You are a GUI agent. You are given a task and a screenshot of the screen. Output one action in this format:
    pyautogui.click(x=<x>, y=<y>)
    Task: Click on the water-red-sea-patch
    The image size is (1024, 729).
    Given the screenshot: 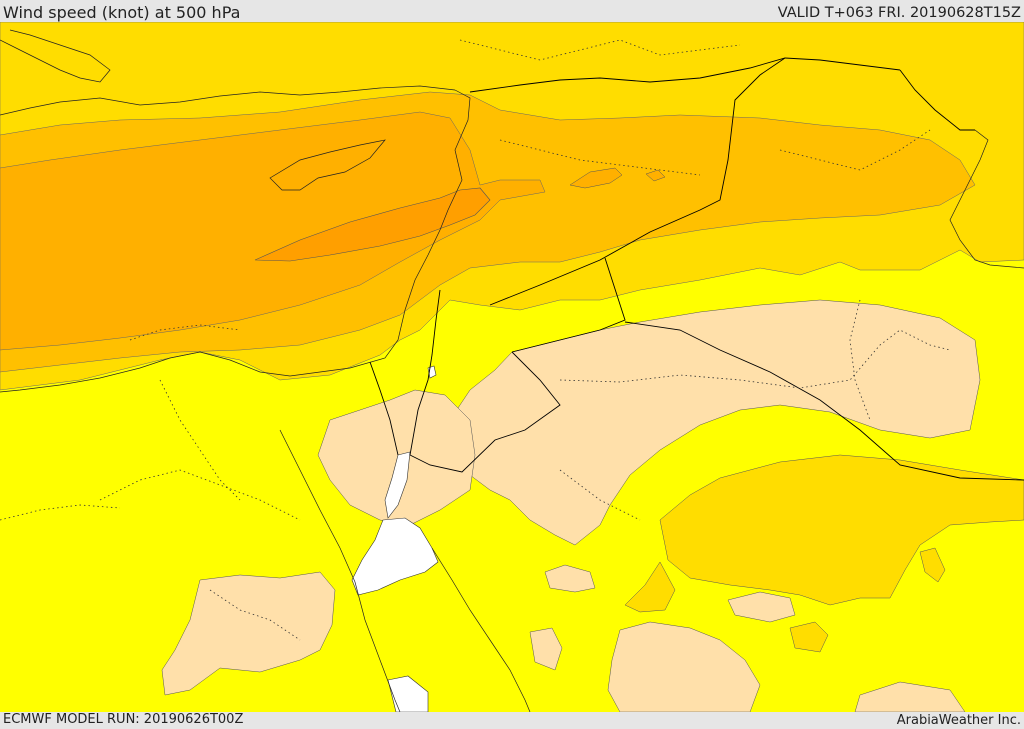 What is the action you would take?
    pyautogui.click(x=408, y=693)
    